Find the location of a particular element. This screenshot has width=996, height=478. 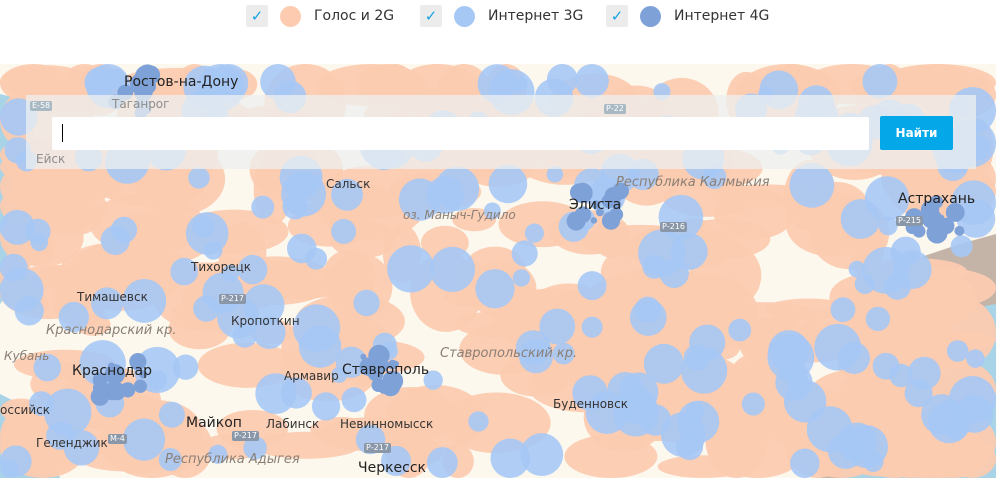

legend-item-3g: ✓ Интернет 3G is located at coordinates (501, 16).